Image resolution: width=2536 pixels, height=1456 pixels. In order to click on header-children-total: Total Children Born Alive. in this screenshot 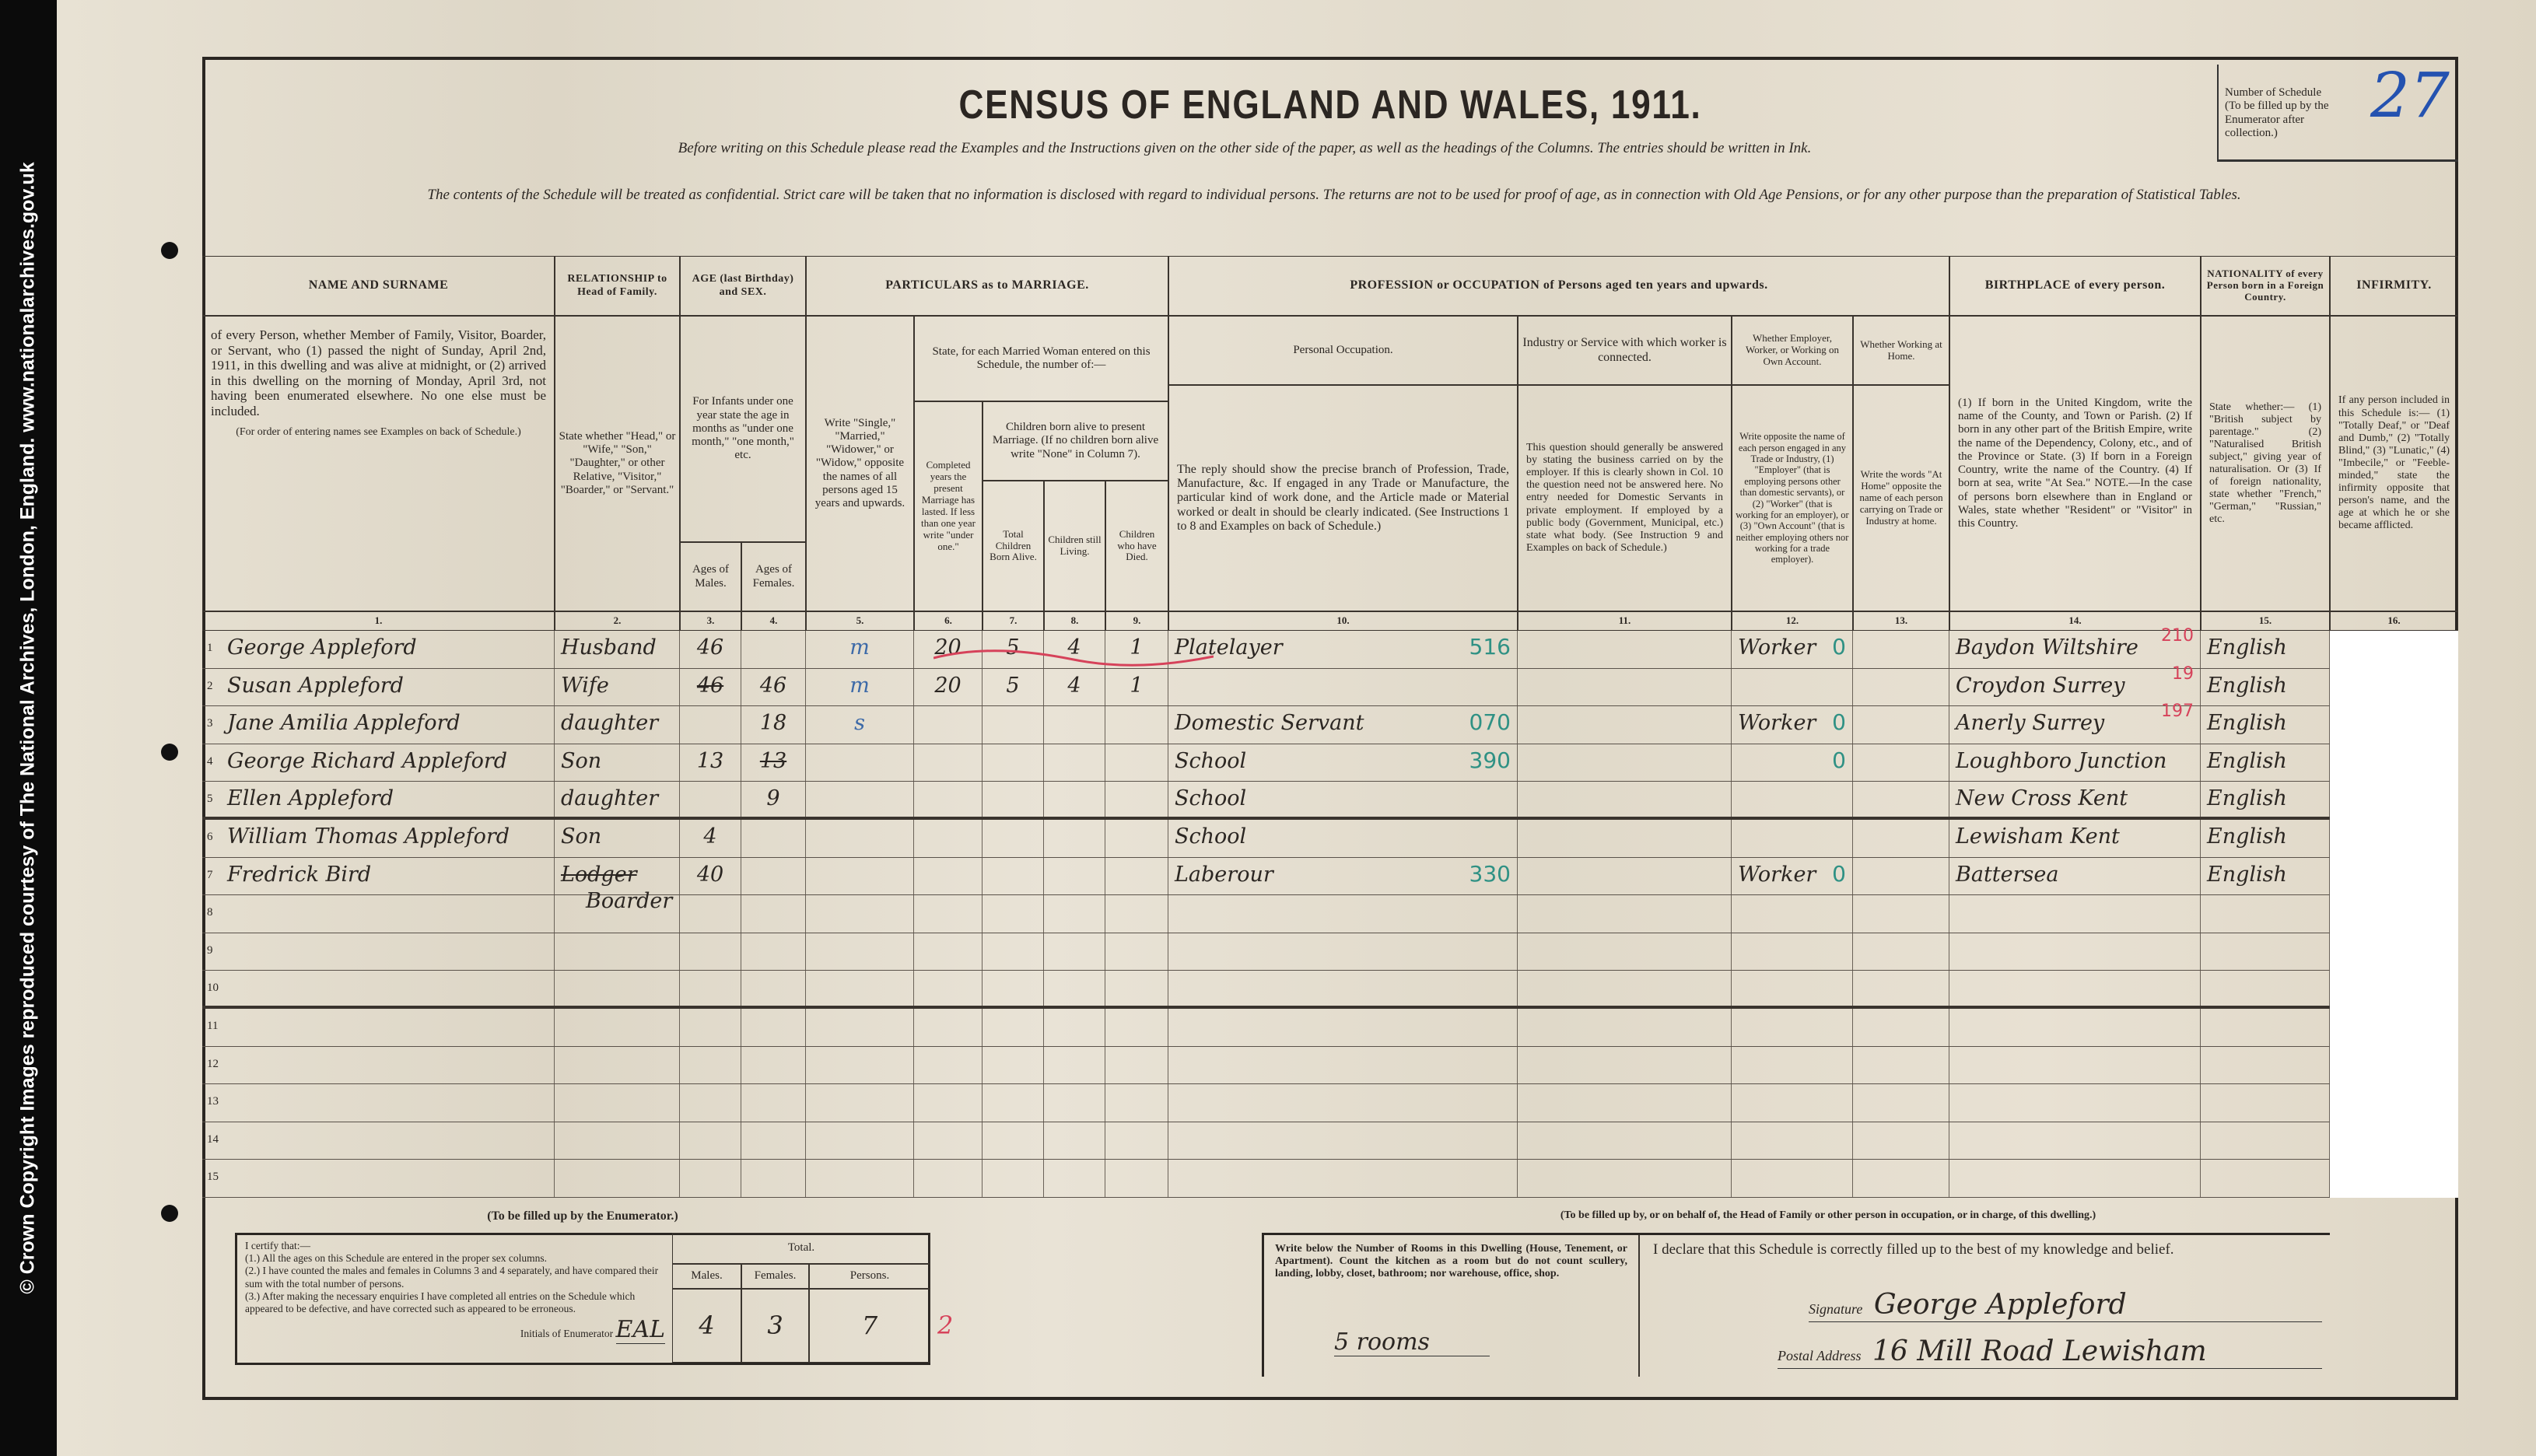, I will do `click(1013, 546)`.